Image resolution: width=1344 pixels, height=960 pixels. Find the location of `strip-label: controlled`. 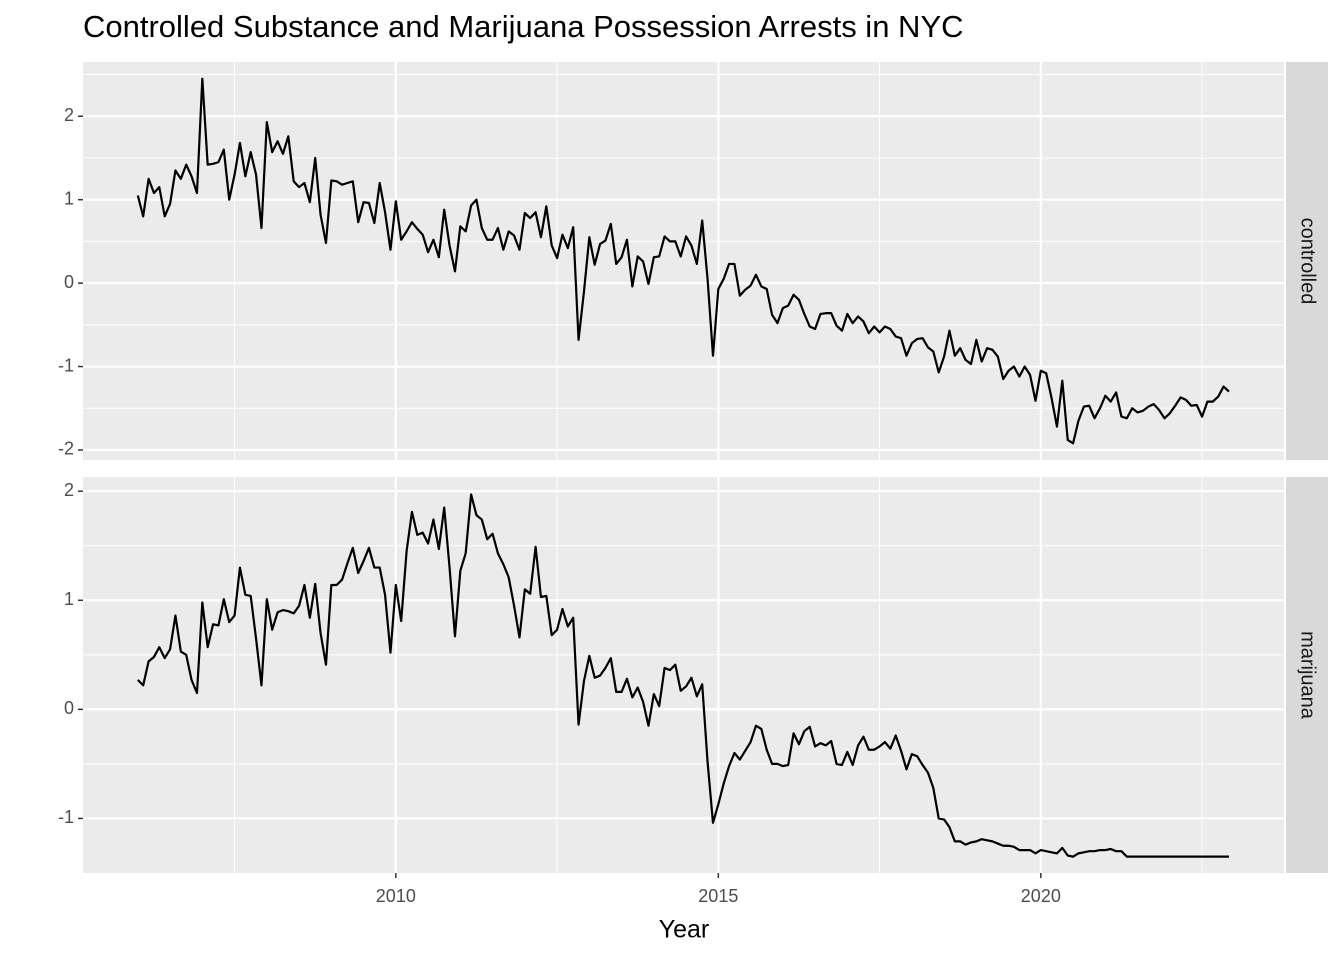

strip-label: controlled is located at coordinates (1308, 261).